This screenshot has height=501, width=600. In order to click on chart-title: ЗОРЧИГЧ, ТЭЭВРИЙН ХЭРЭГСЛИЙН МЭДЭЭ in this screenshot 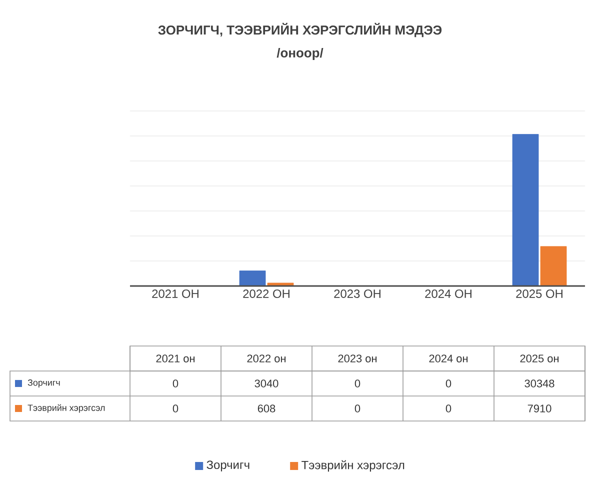, I will do `click(300, 30)`.